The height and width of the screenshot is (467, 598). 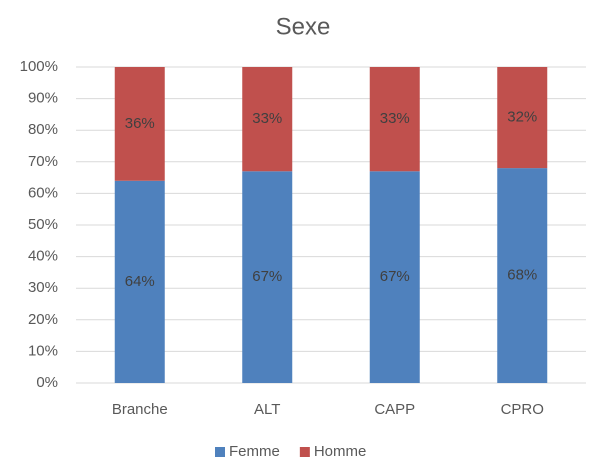 I want to click on y-tick-label: 10%, so click(x=43, y=350).